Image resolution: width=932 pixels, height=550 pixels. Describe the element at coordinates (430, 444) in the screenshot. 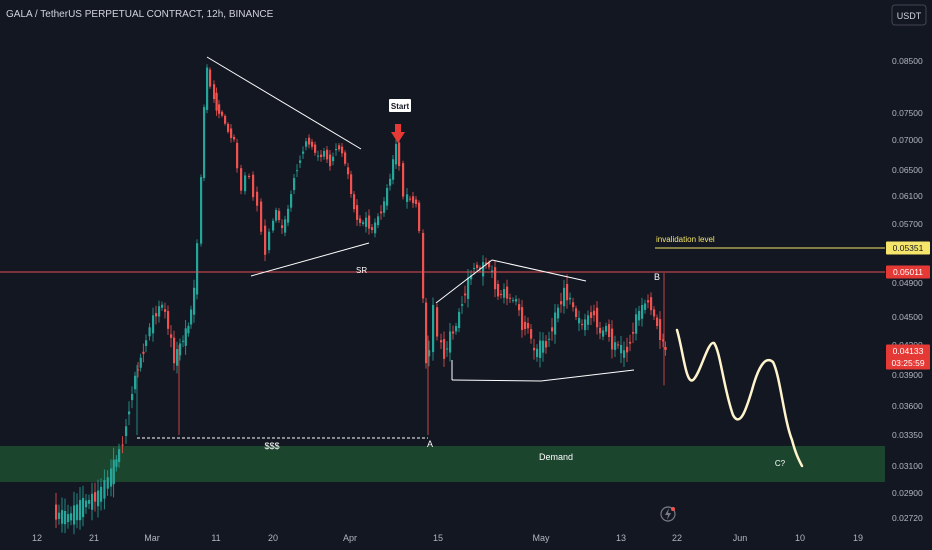

I see `point-a-label: A` at that location.